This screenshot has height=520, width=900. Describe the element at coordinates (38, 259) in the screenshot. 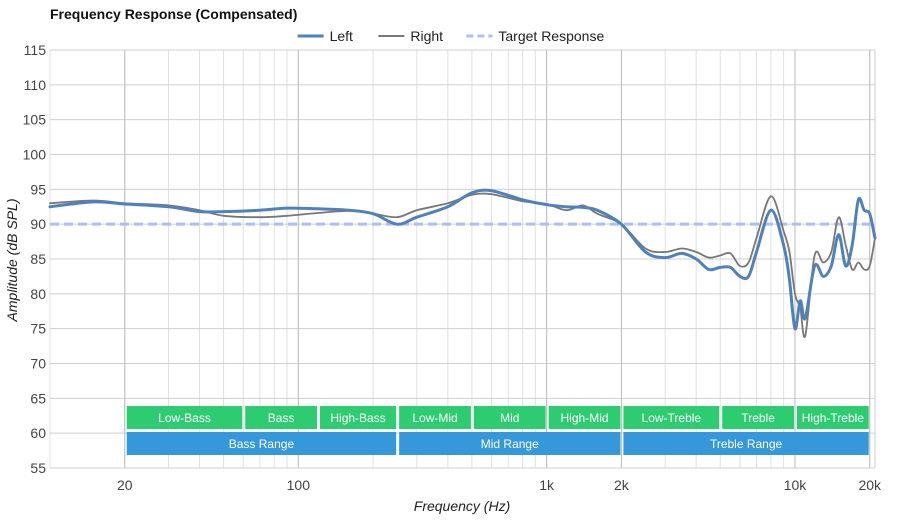

I see `y-tick-label: 85` at that location.